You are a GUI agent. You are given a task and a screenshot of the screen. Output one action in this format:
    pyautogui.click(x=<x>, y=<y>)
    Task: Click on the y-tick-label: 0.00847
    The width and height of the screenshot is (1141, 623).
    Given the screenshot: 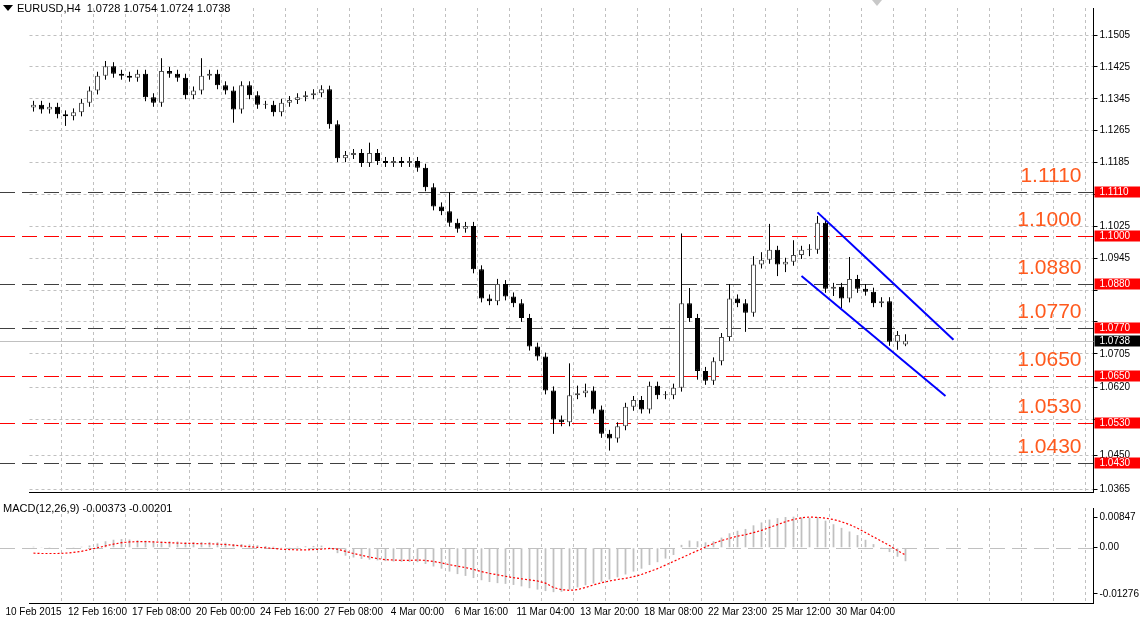 What is the action you would take?
    pyautogui.click(x=1118, y=516)
    